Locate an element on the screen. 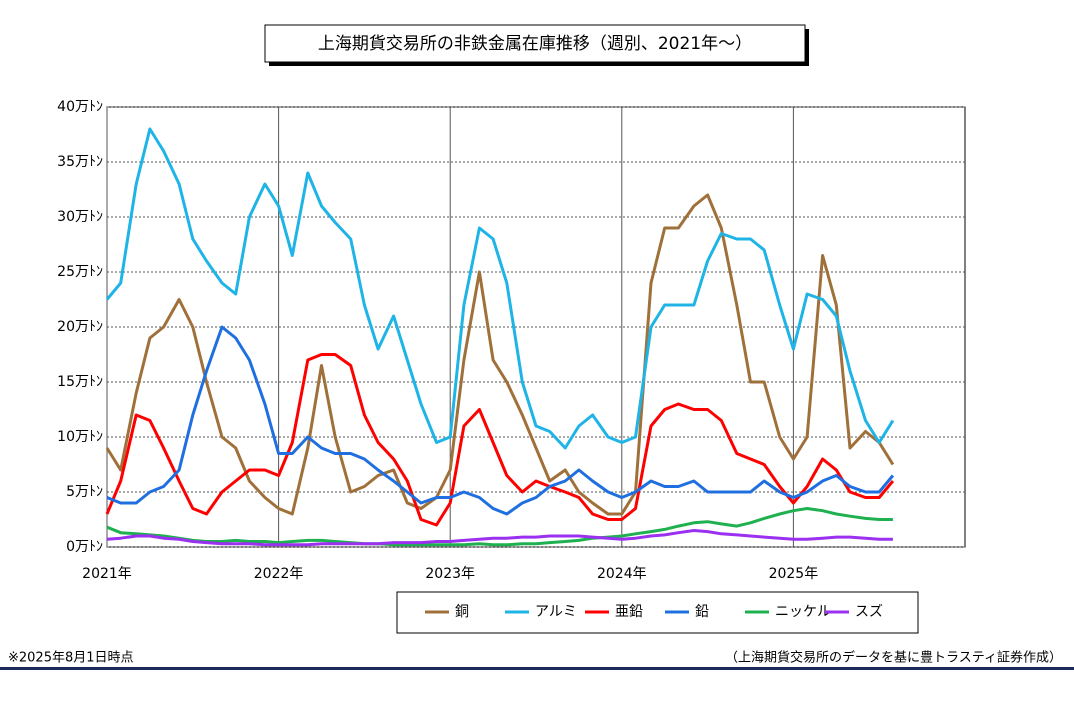 This screenshot has height=707, width=1074. y-tick-label: 25万ﾄﾝ is located at coordinates (80, 272).